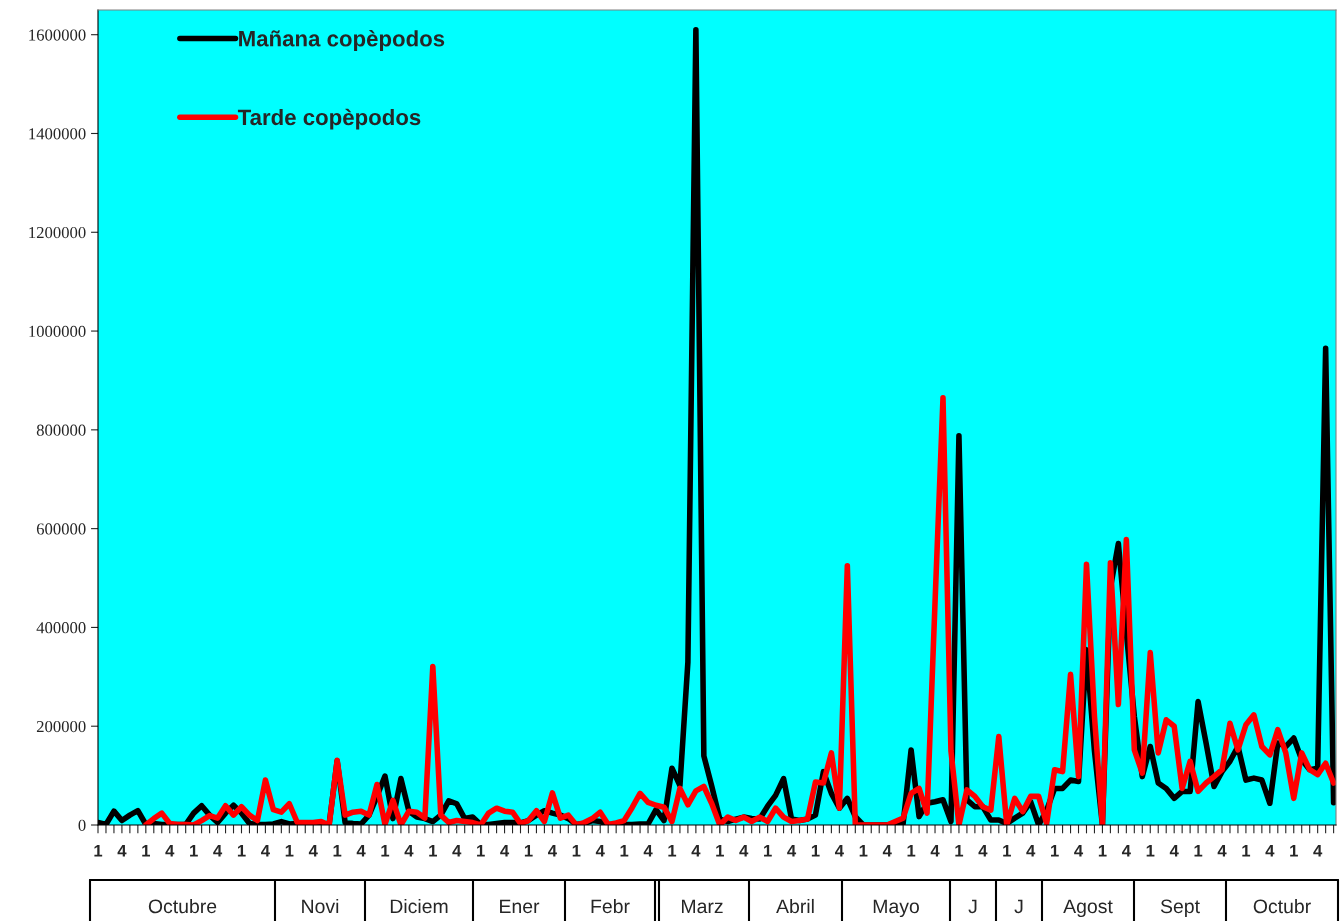 The height and width of the screenshot is (921, 1340). I want to click on text: Octubre, so click(182, 906).